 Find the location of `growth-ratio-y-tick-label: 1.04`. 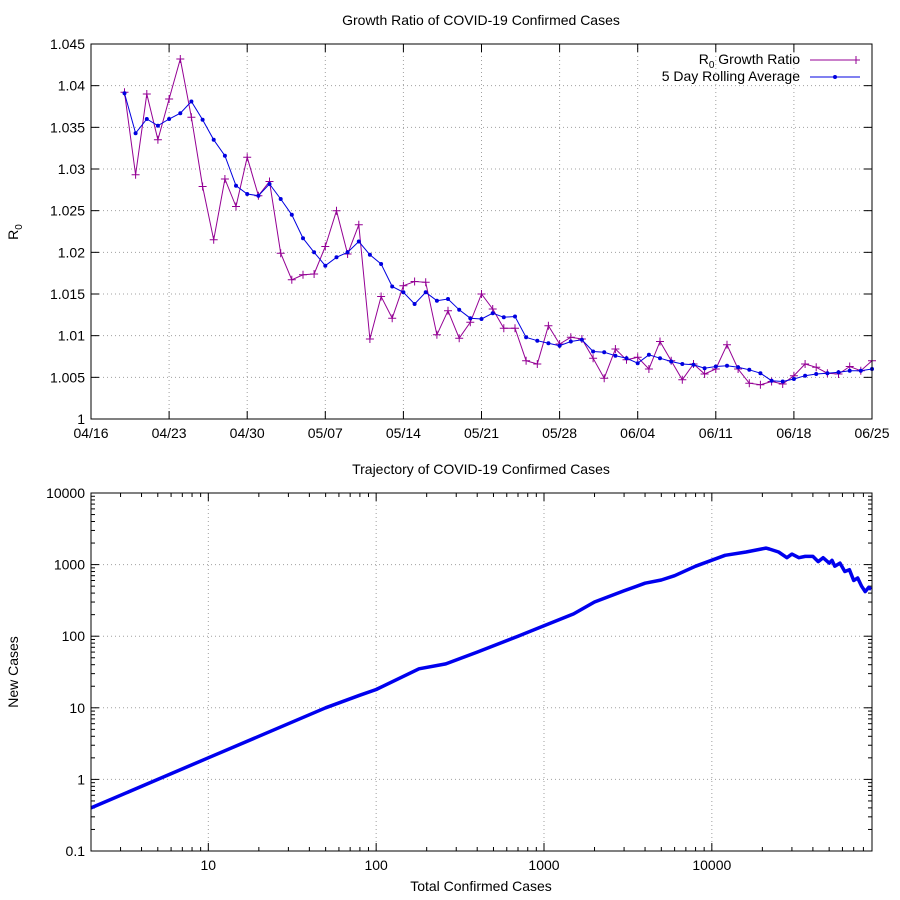

growth-ratio-y-tick-label: 1.04 is located at coordinates (71, 86).